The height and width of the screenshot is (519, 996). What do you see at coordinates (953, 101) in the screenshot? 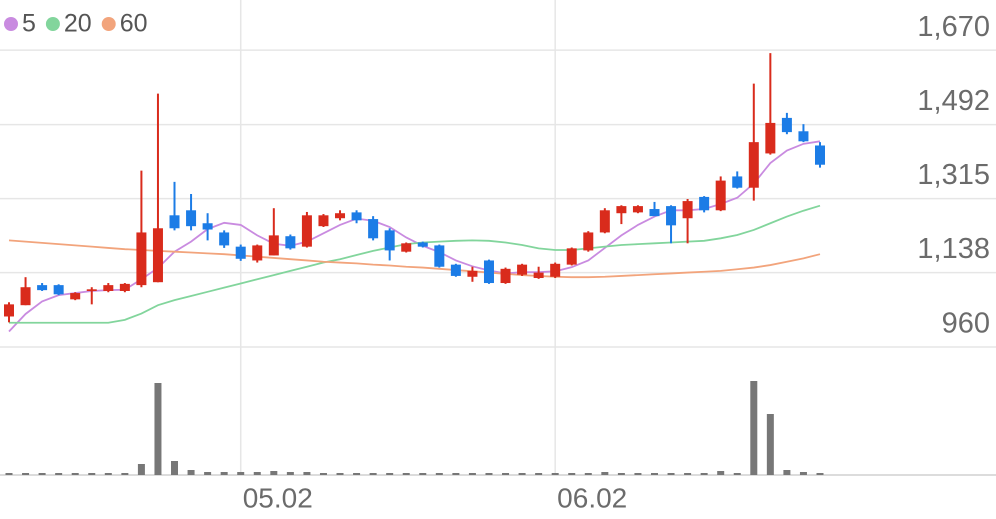
I see `y-tick-label: 1,492` at bounding box center [953, 101].